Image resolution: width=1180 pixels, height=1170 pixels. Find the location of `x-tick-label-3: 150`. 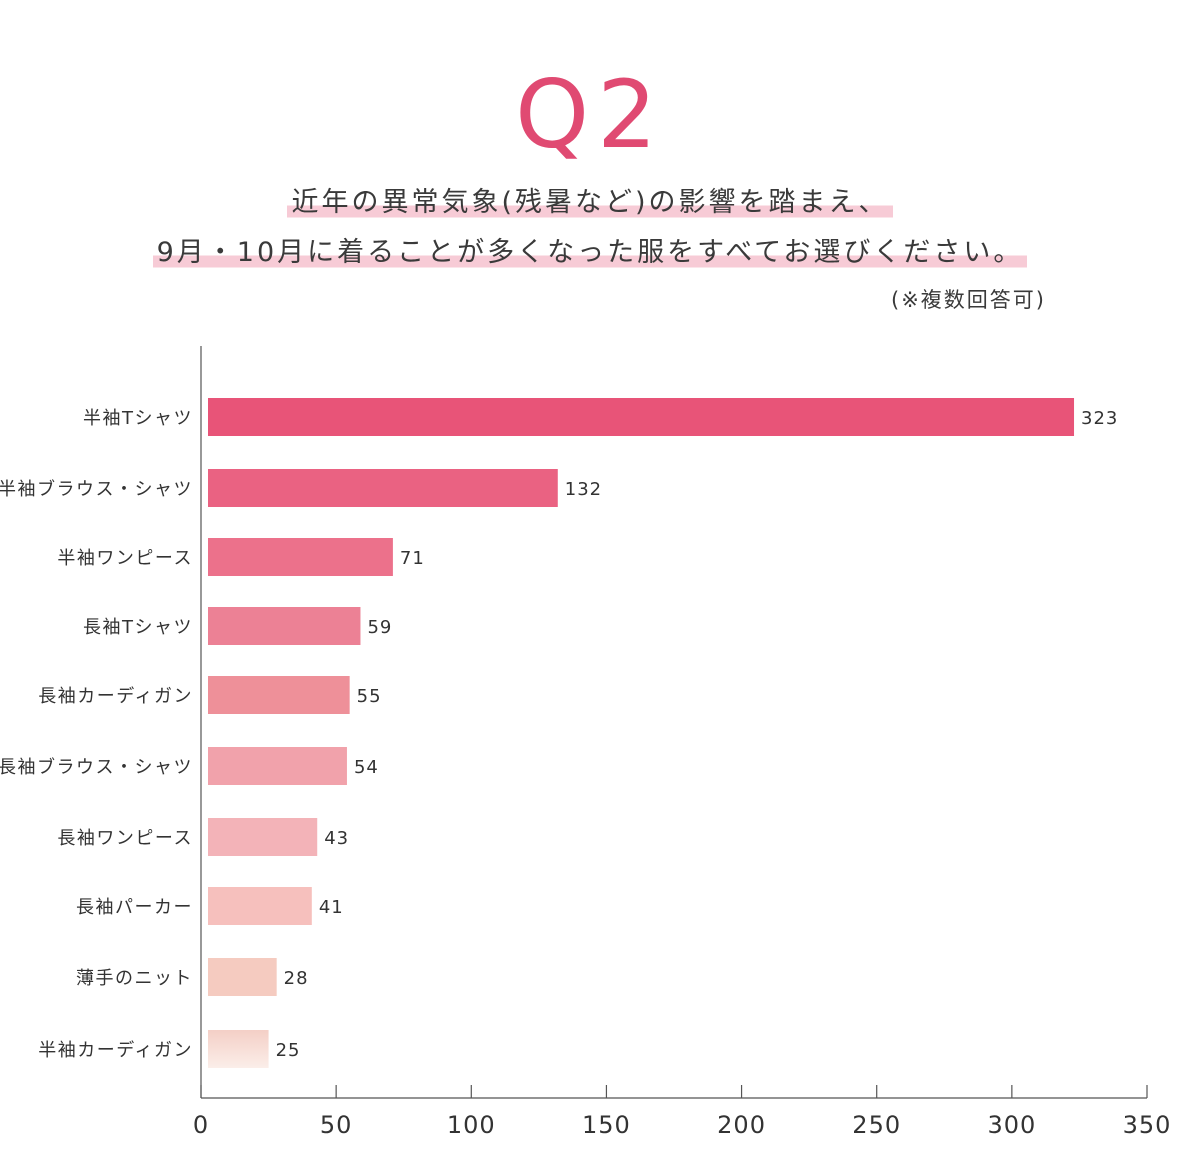

x-tick-label-3: 150 is located at coordinates (606, 1125).